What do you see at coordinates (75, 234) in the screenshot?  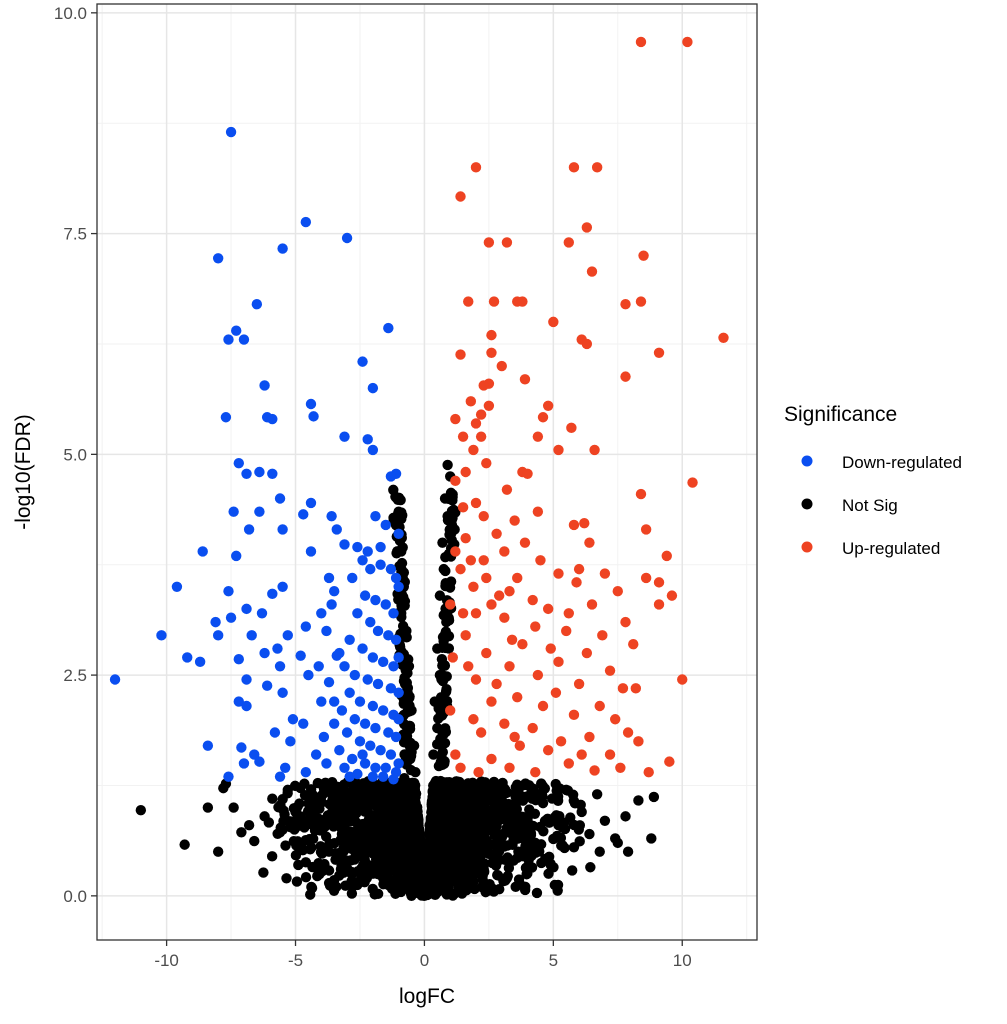 I see `y-tick-label: 7.5` at bounding box center [75, 234].